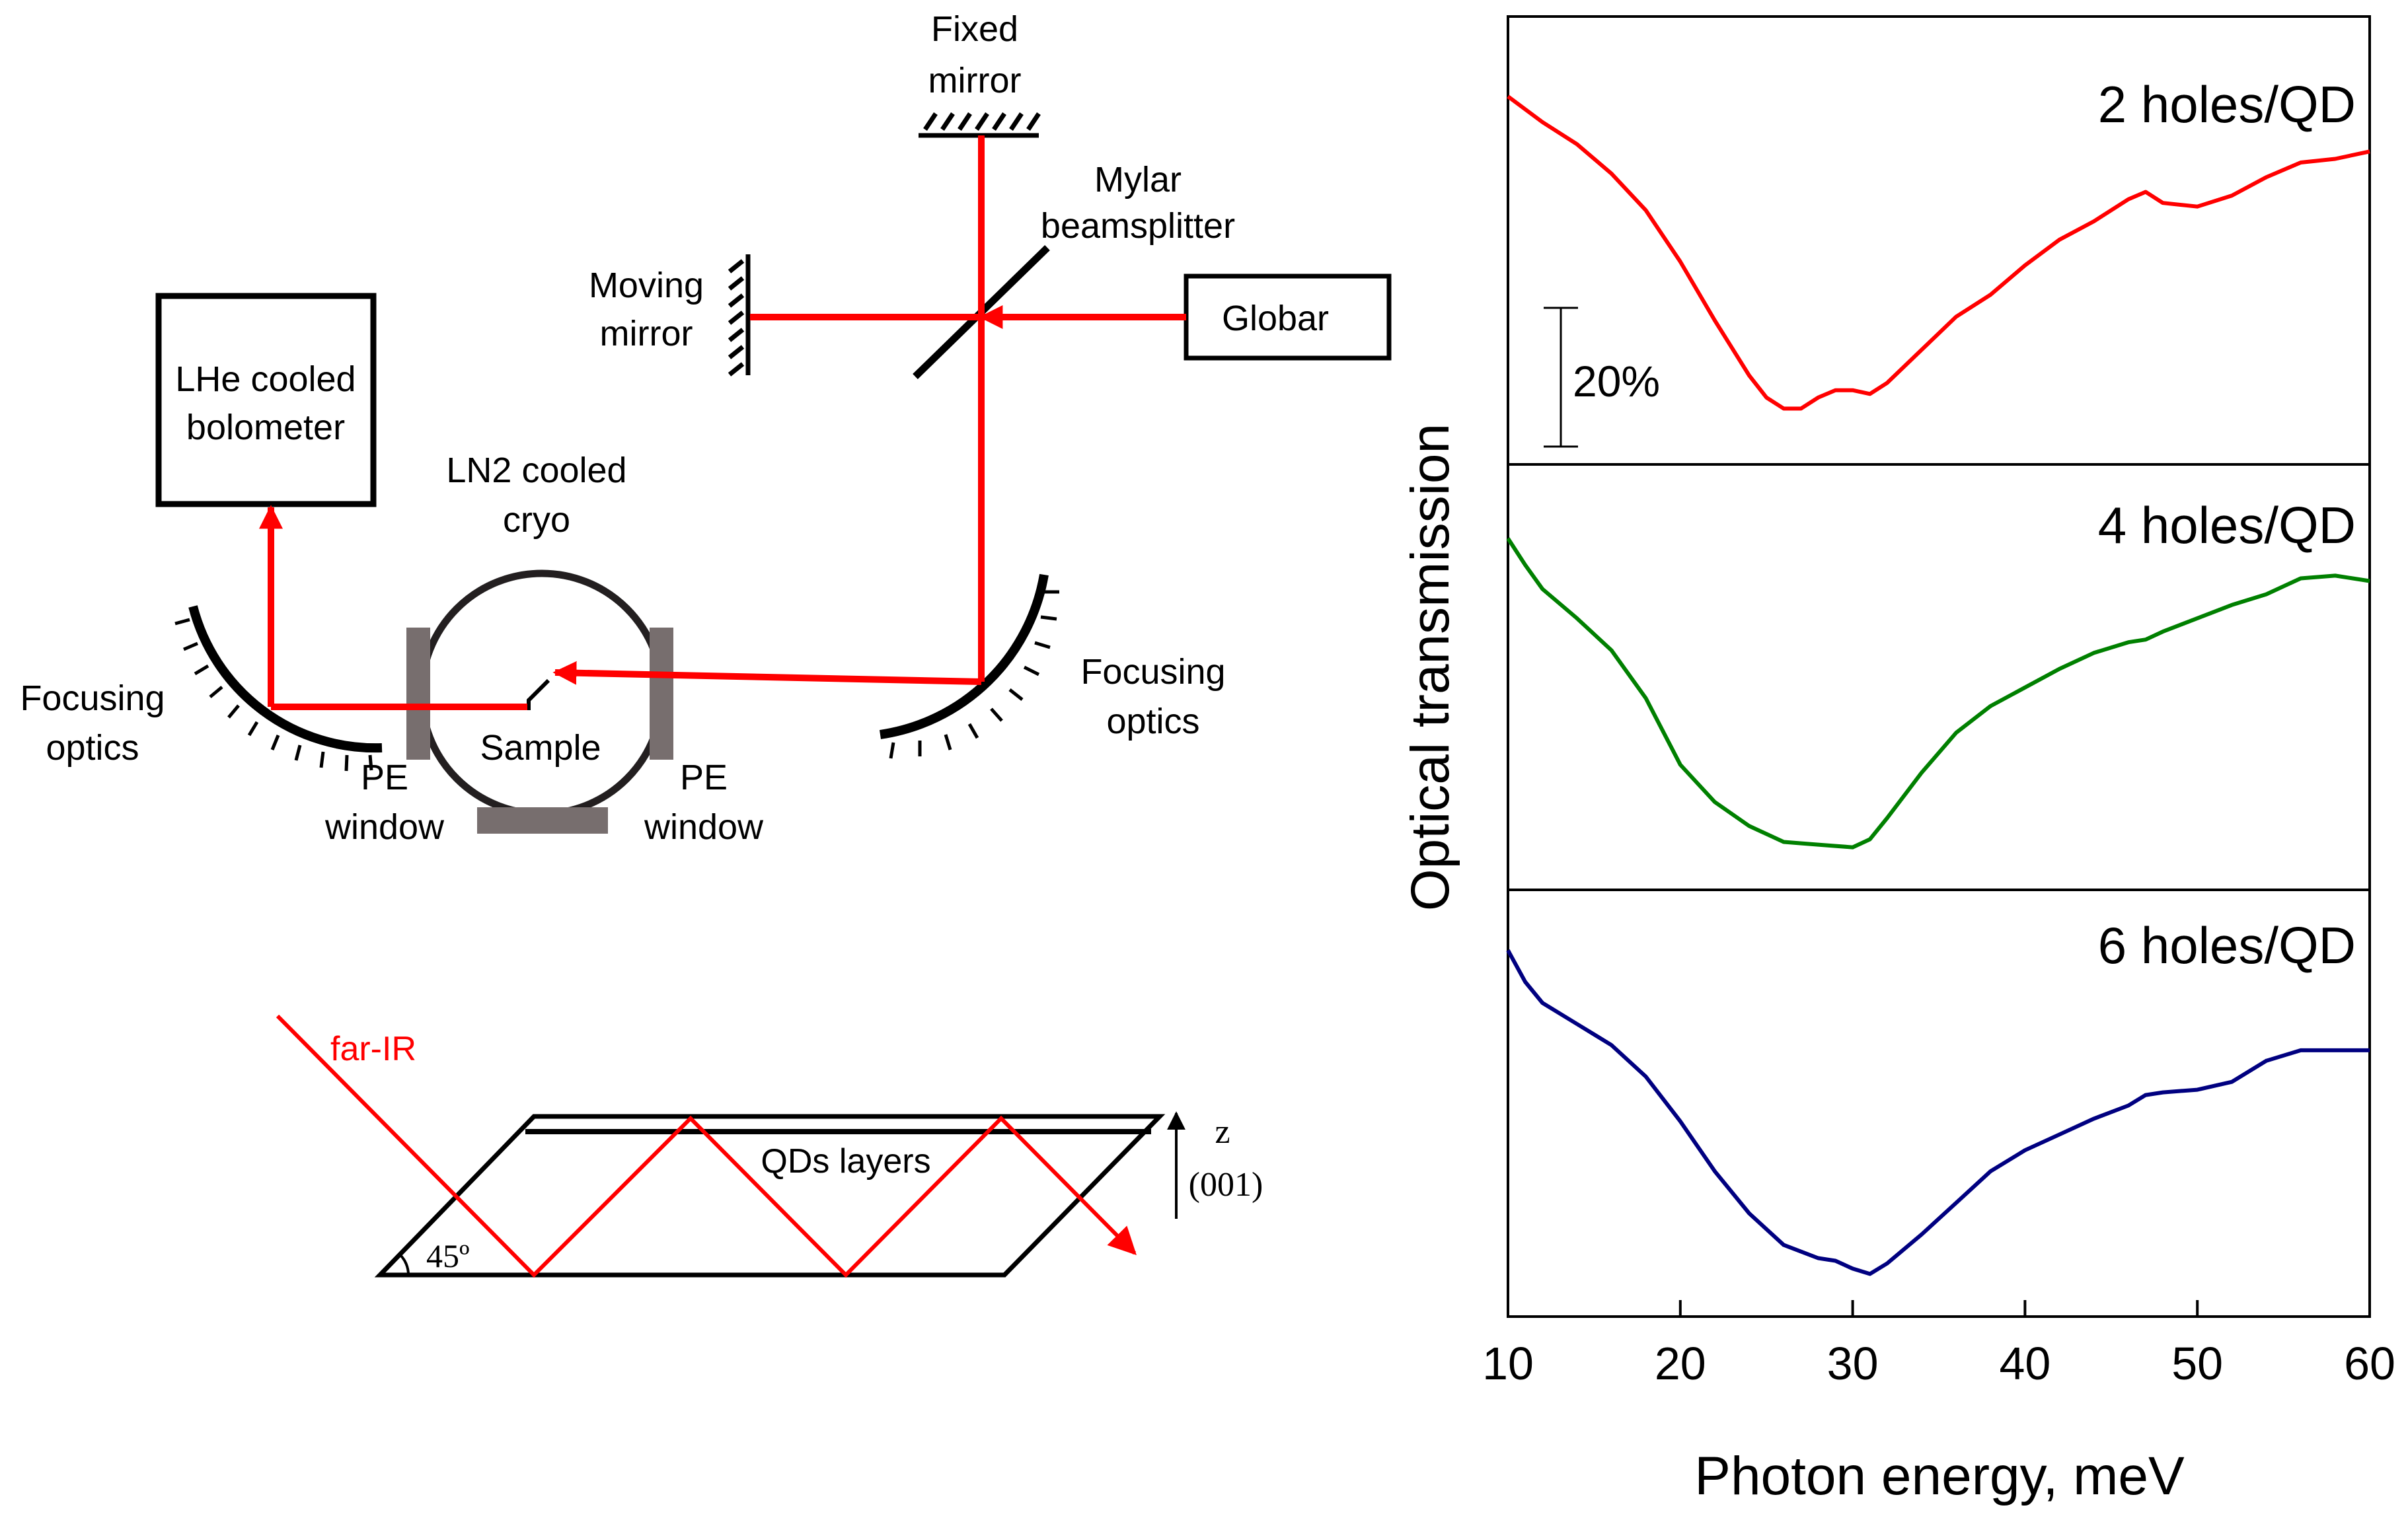 The height and width of the screenshot is (1526, 2408). I want to click on fixed-mirror, so click(980, 125).